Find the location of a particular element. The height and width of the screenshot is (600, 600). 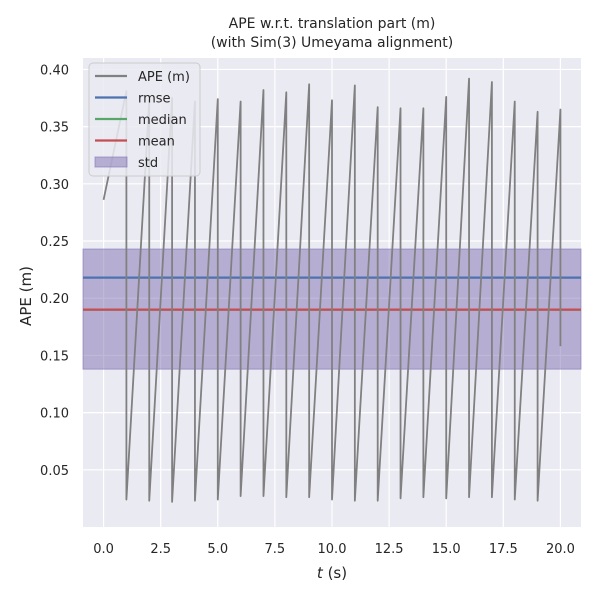

x-tick-label: 2.5 is located at coordinates (160, 549).